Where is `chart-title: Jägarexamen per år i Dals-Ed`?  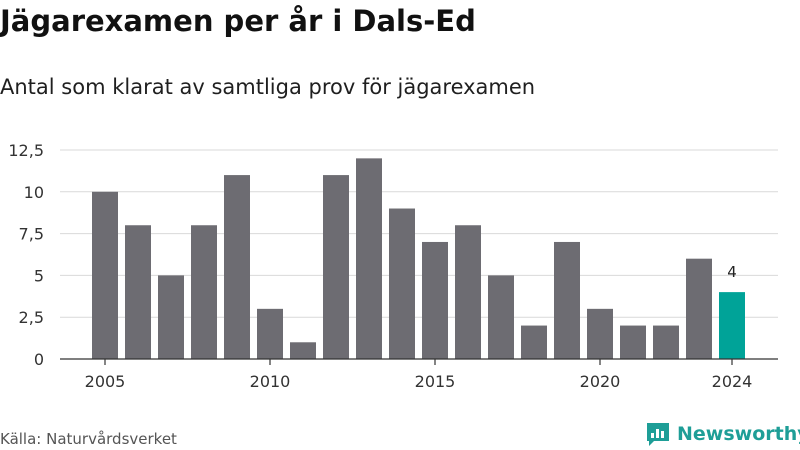 chart-title: Jägarexamen per år i Dals-Ed is located at coordinates (238, 21).